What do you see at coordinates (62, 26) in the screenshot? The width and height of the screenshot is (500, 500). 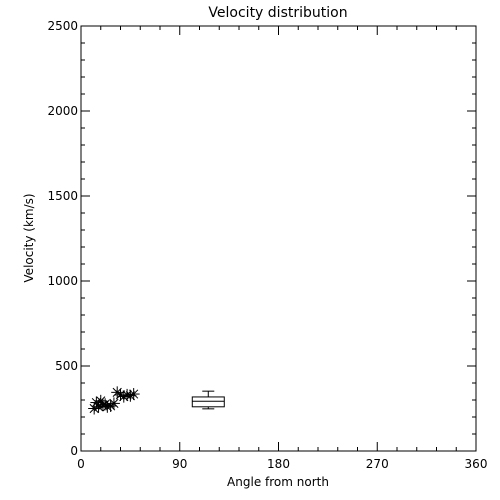 I see `y-tick-label: 2500` at bounding box center [62, 26].